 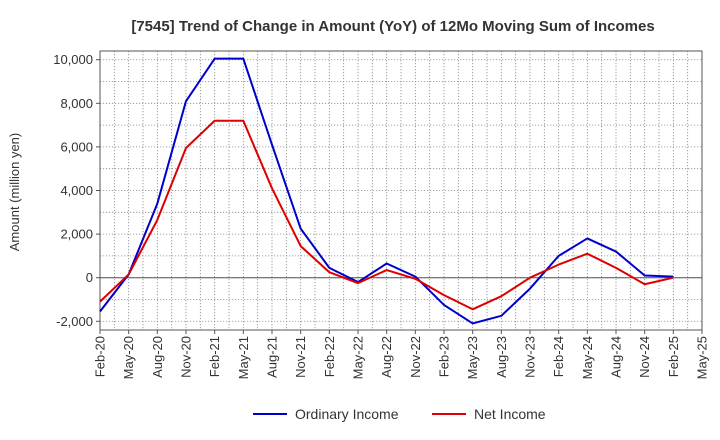 I want to click on legend-label: Net Income, so click(x=510, y=414).